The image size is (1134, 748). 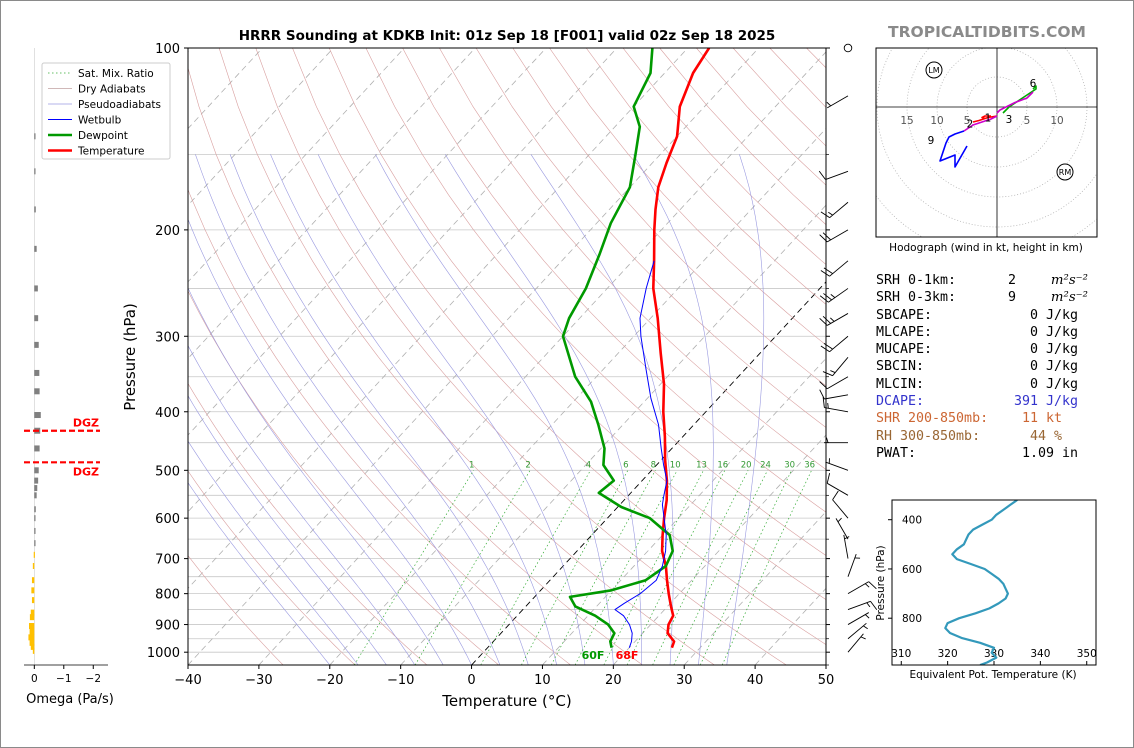 I want to click on parameter-label: SRH 0-3km:, so click(x=916, y=298).